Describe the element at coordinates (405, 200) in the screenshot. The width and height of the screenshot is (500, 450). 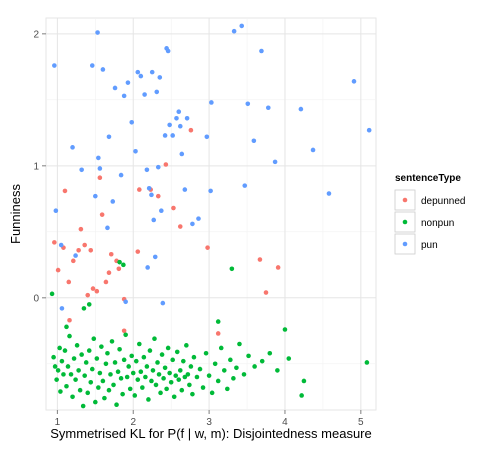
I see `legend-swatch-depunned` at that location.